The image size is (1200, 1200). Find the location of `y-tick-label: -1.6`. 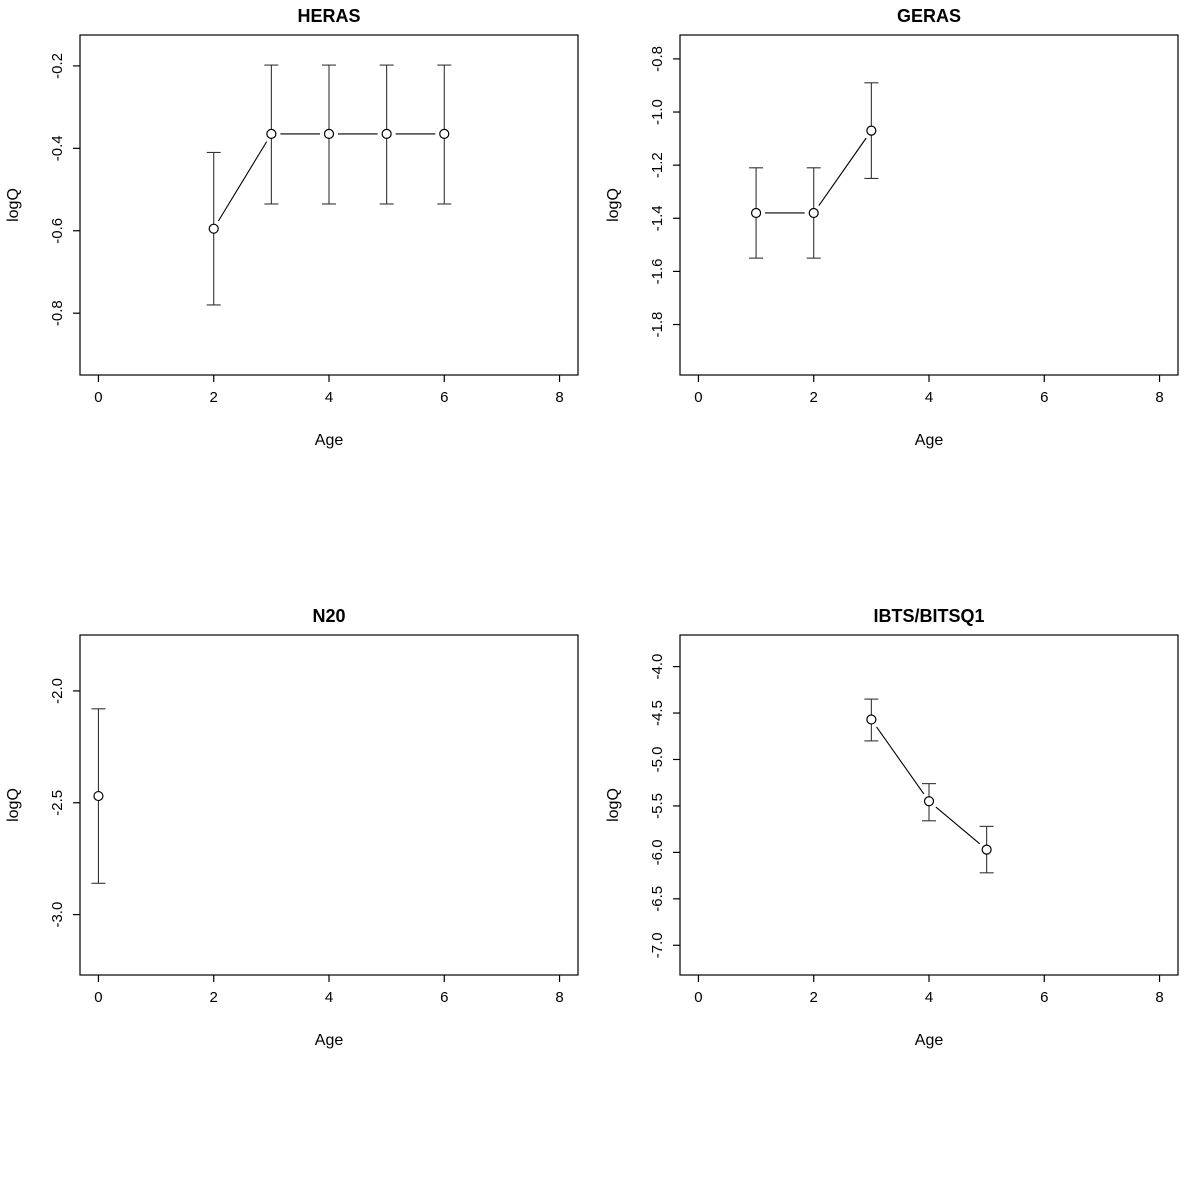

y-tick-label: -1.6 is located at coordinates (657, 271).